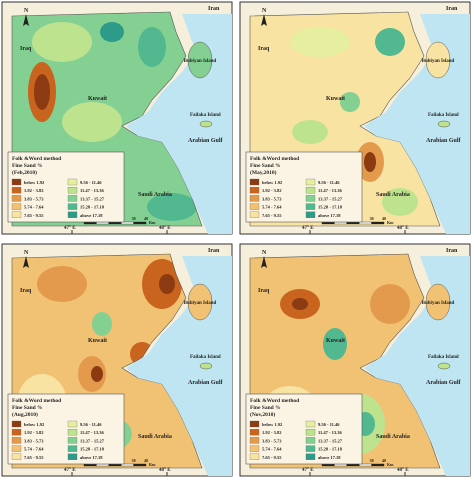  I want to click on legend-title: Folk &Word method, so click(274, 401).